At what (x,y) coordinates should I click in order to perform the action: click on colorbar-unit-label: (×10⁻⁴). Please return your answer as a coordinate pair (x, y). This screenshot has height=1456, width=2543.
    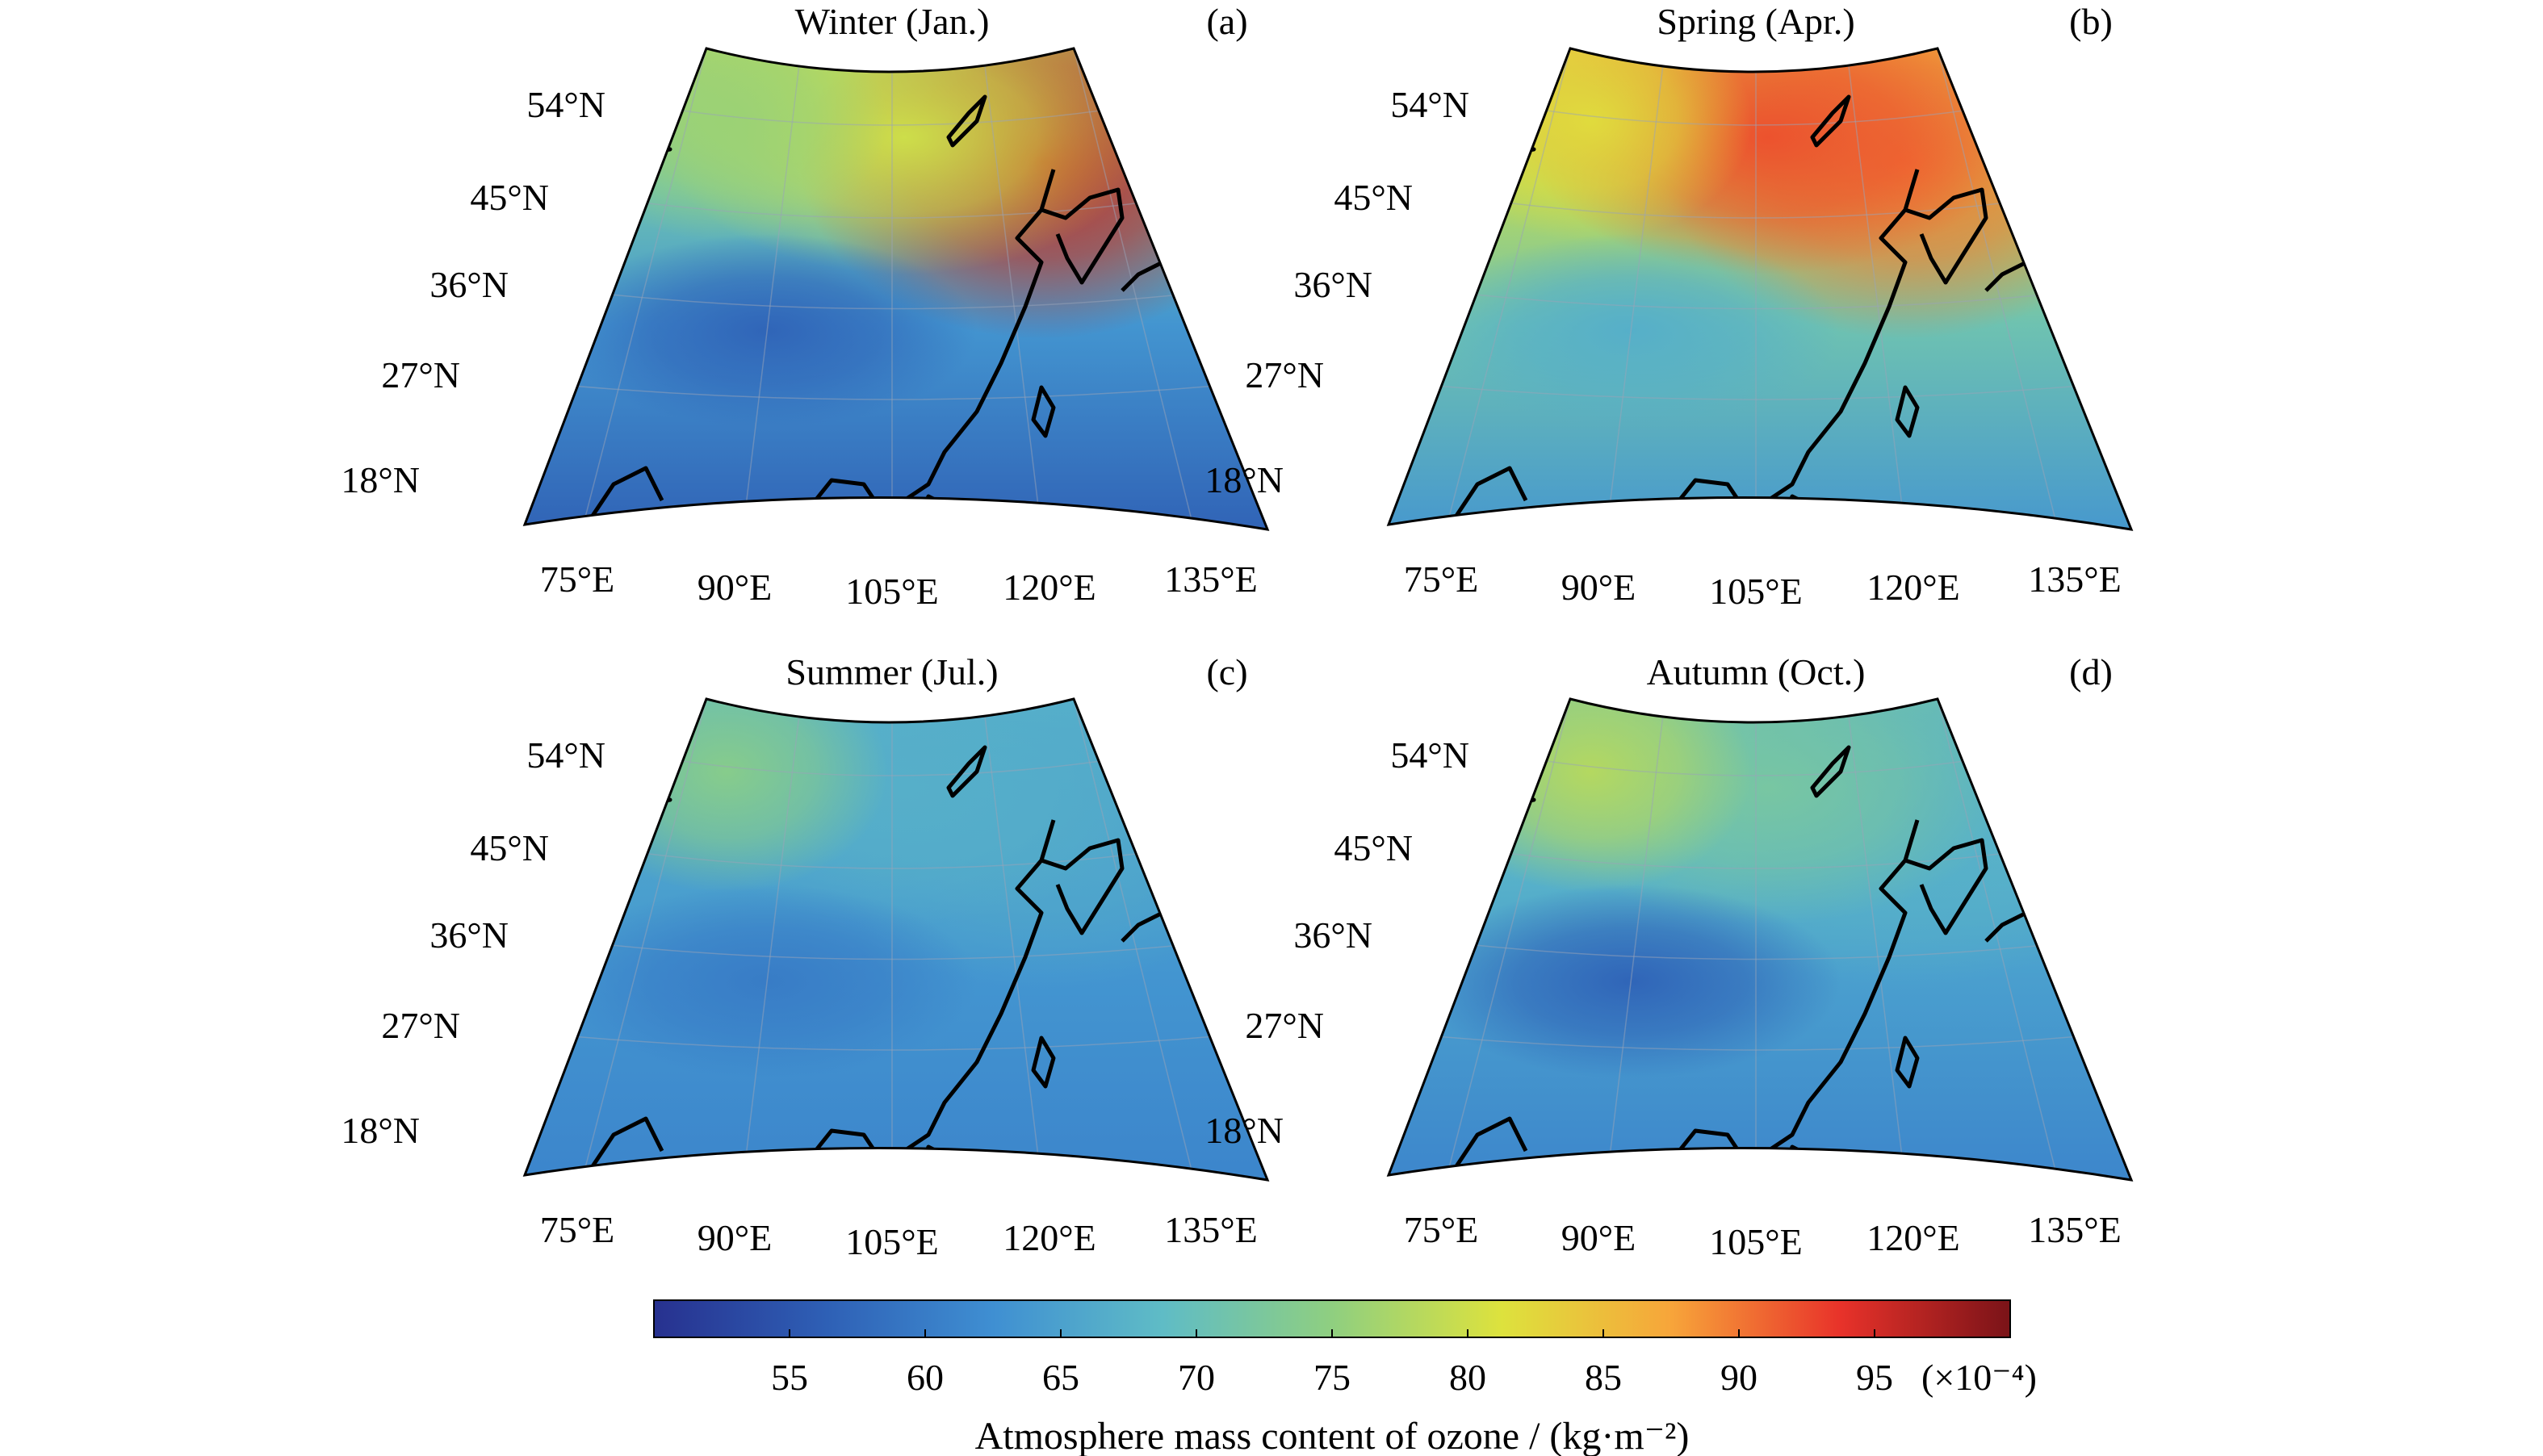
    Looking at the image, I should click on (1979, 1377).